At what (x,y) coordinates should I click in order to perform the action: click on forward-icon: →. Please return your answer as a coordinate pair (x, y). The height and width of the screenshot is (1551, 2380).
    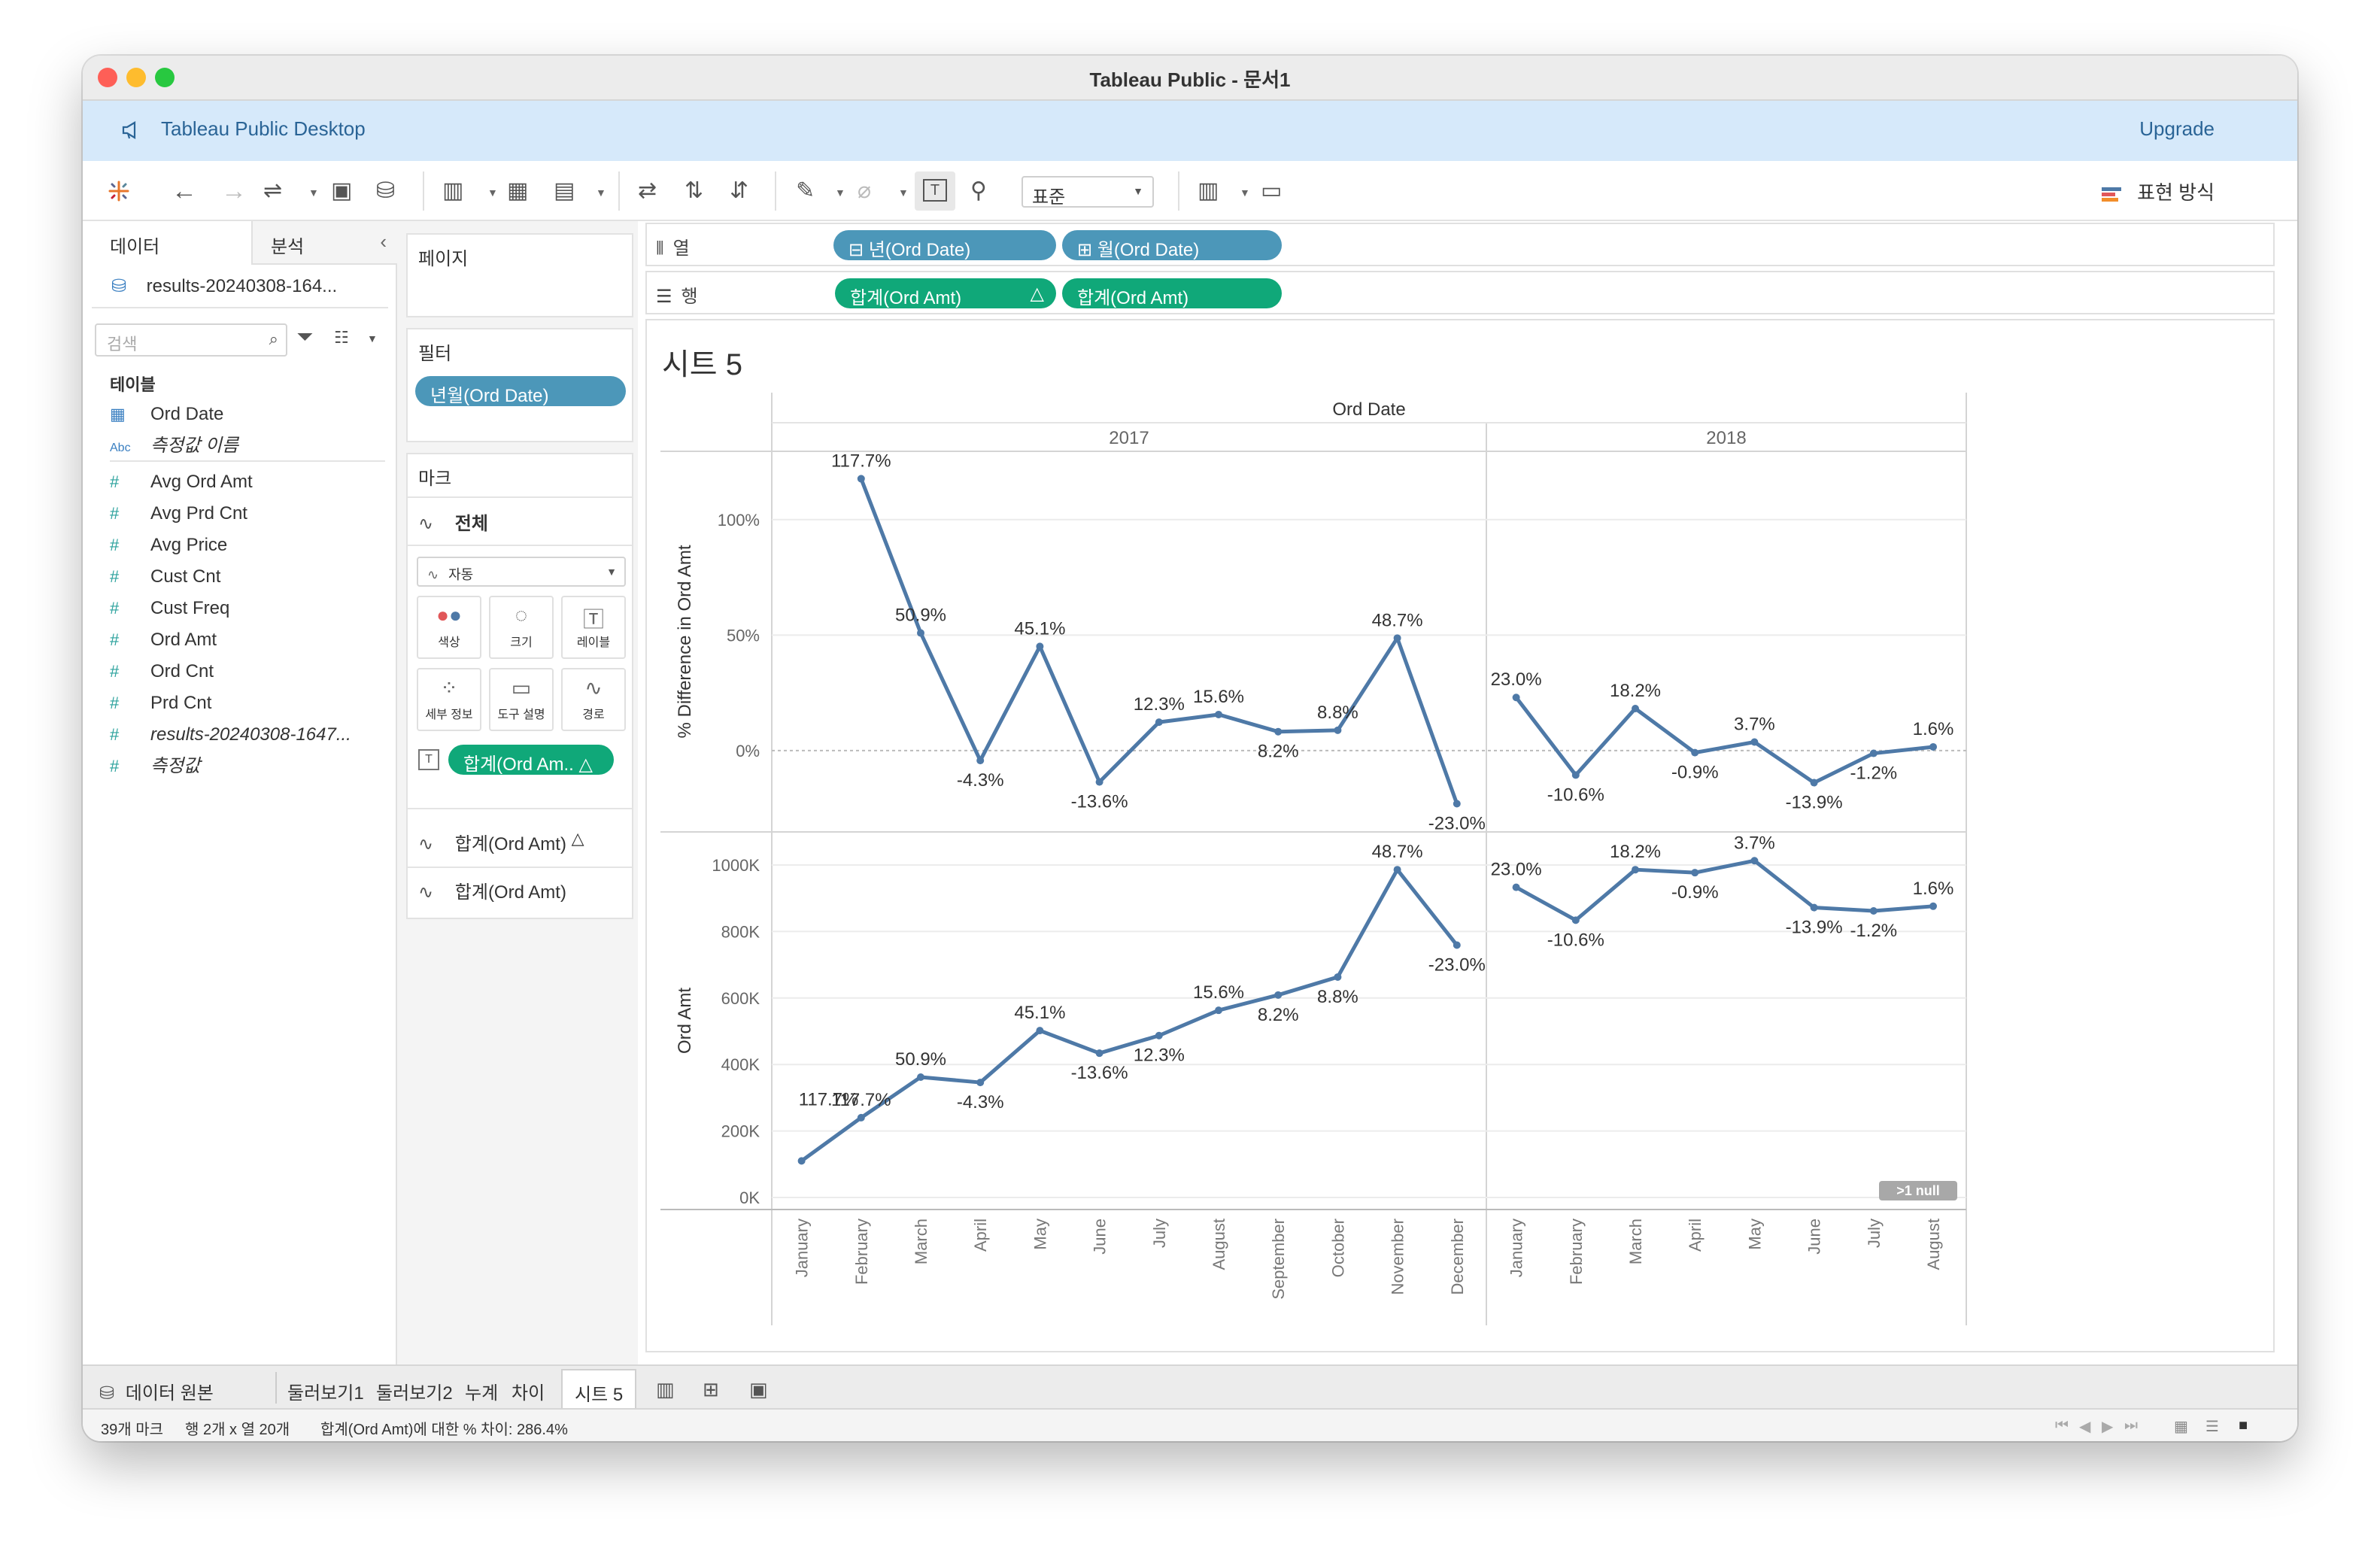
    Looking at the image, I should click on (234, 191).